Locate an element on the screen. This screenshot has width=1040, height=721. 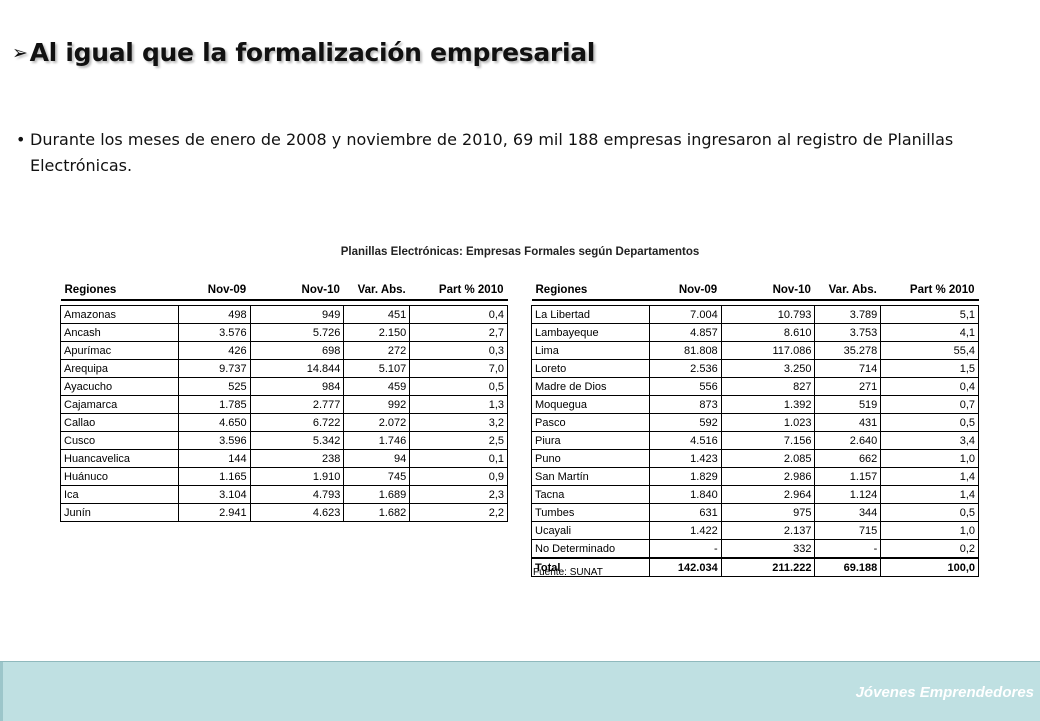
value-cell: 4.516 is located at coordinates (685, 440).